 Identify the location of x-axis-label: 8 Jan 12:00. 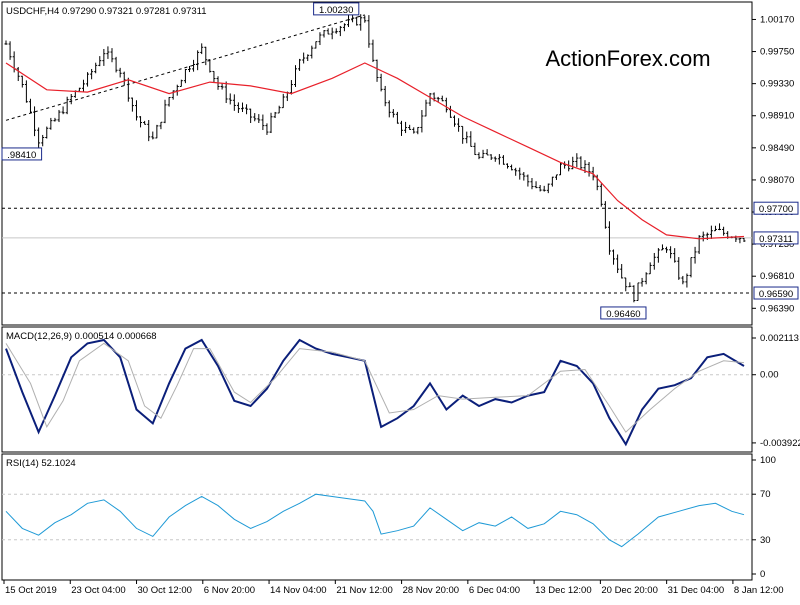
(759, 590).